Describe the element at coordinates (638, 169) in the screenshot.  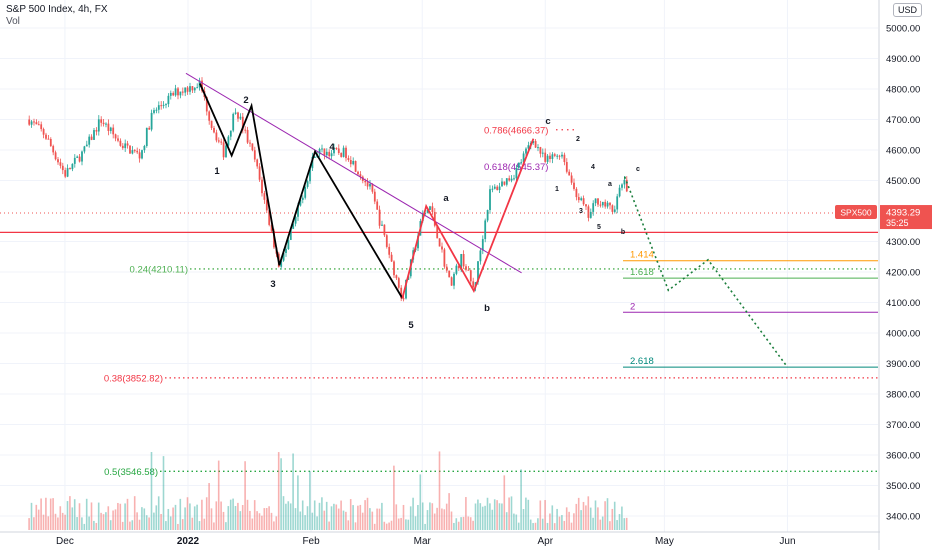
I see `wave-label-minor: c` at that location.